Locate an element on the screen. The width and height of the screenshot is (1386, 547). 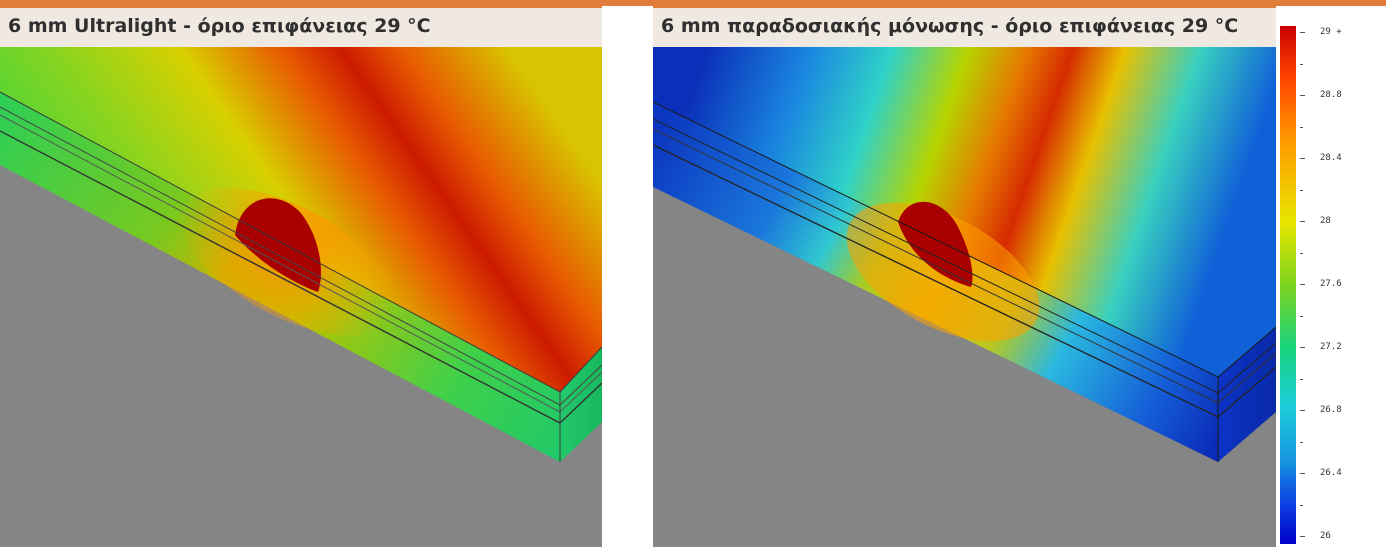
legend-tick-label: 27.2 is located at coordinates (1331, 347).